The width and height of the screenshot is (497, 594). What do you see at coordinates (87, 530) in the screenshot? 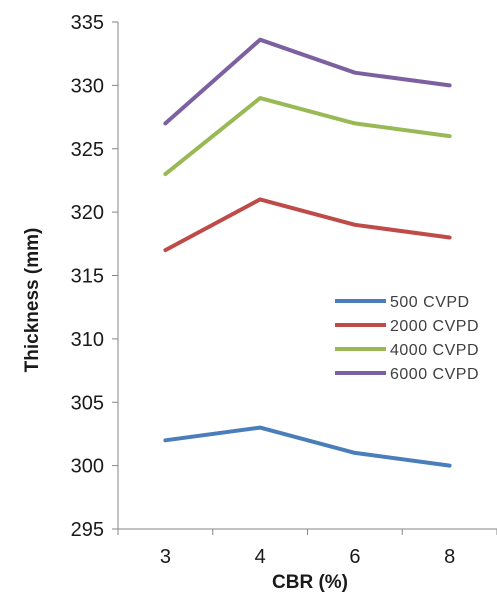
I see `y-tick-label: 295` at bounding box center [87, 530].